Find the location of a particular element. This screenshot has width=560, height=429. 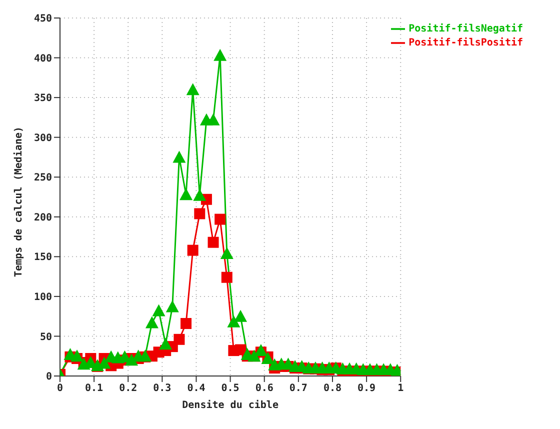

y-tick-label: 100 is located at coordinates (43, 297).